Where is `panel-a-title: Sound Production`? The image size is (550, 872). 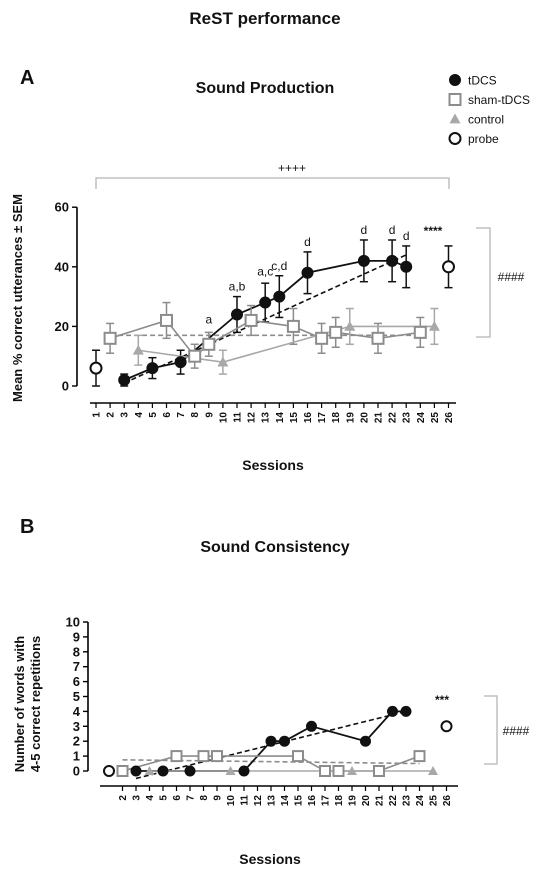
panel-a-title: Sound Production is located at coordinates (265, 88).